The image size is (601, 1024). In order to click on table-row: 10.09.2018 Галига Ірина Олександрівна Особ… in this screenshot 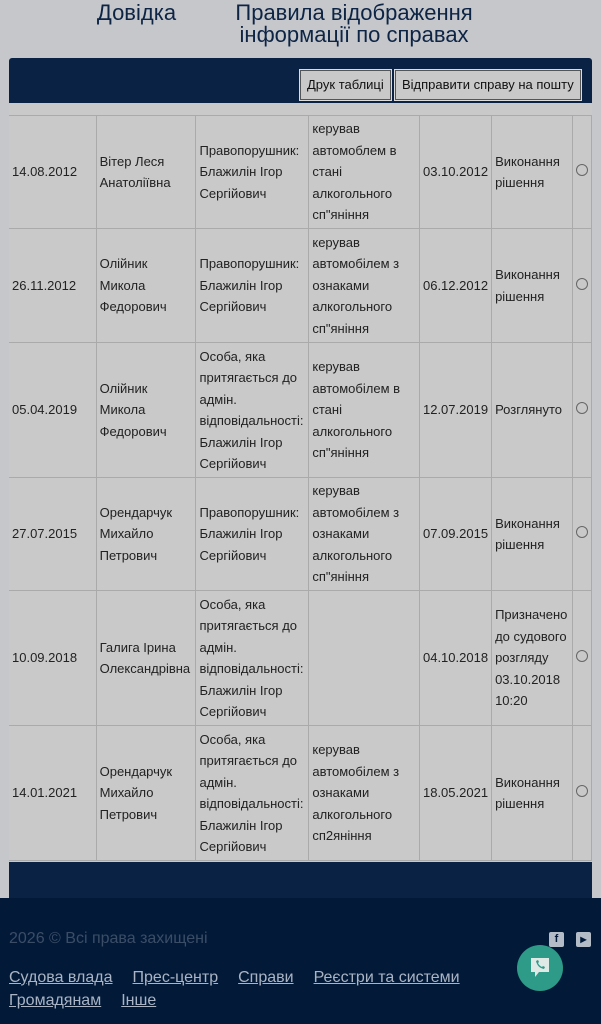, I will do `click(300, 658)`.